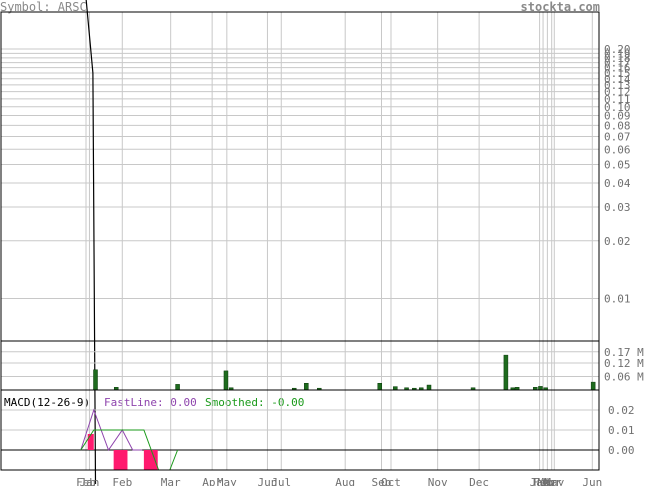 This screenshot has height=486, width=655. Describe the element at coordinates (617, 49) in the screenshot. I see `price-tick-label: 0.20` at that location.